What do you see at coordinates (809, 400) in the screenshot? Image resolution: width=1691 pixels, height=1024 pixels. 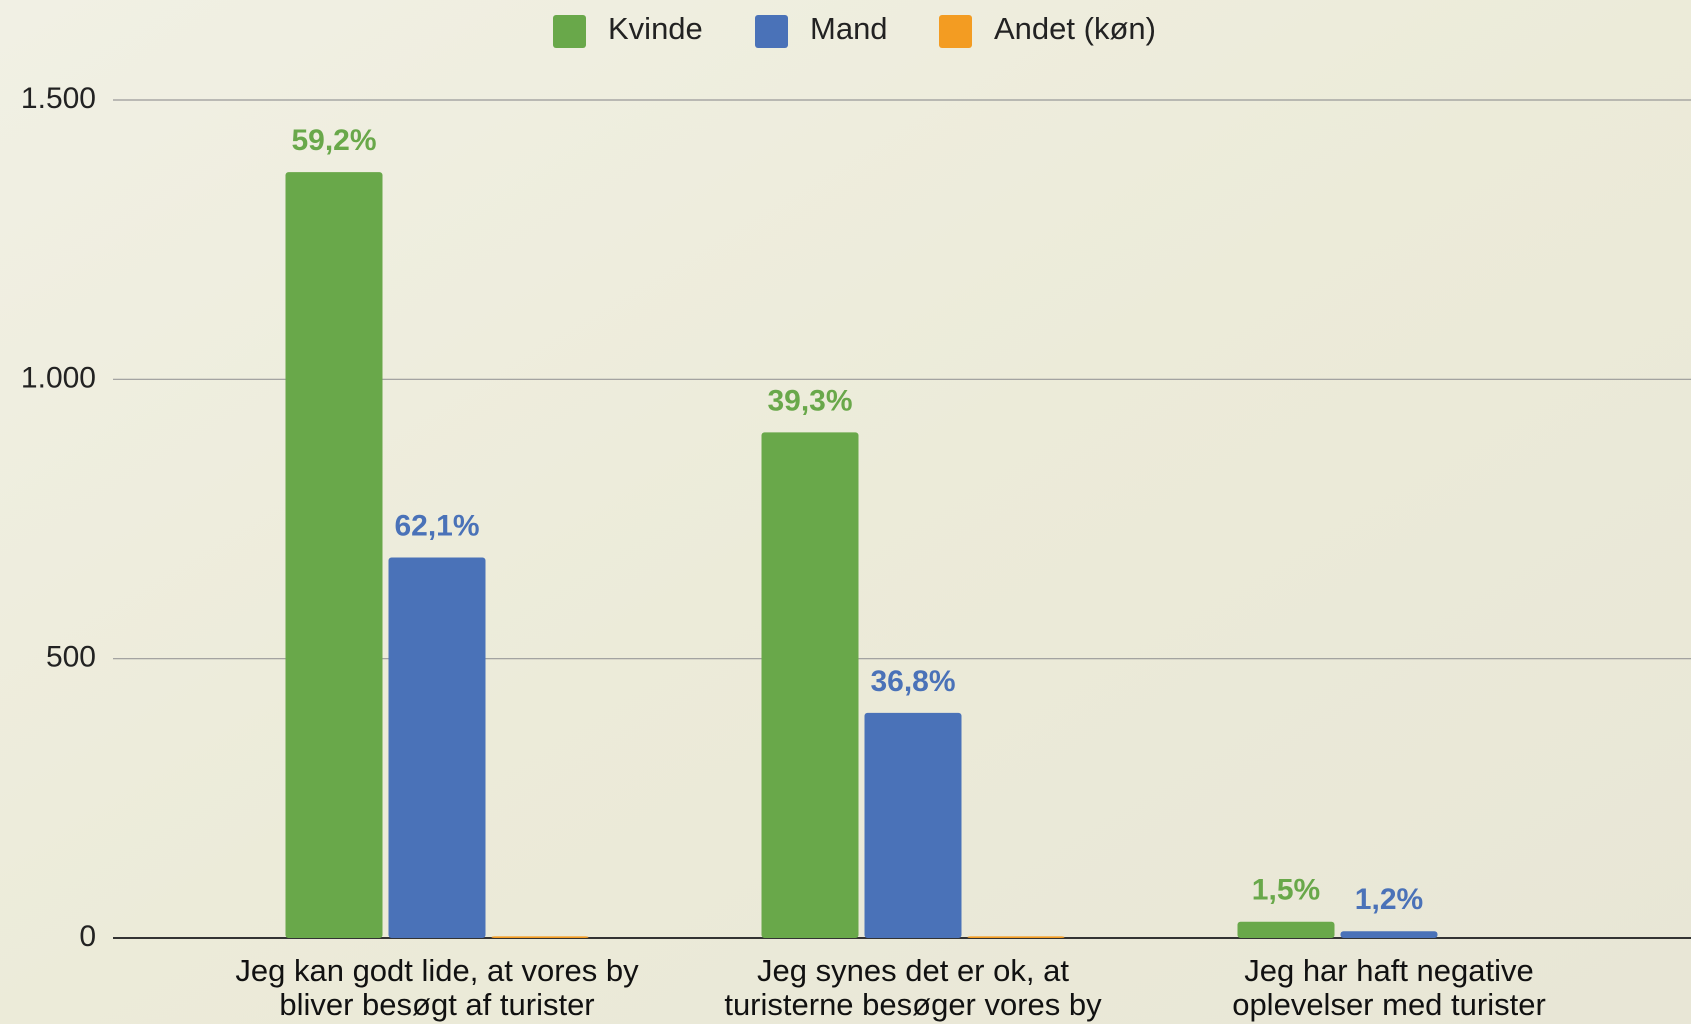 I see `data-label: 39,3%` at bounding box center [809, 400].